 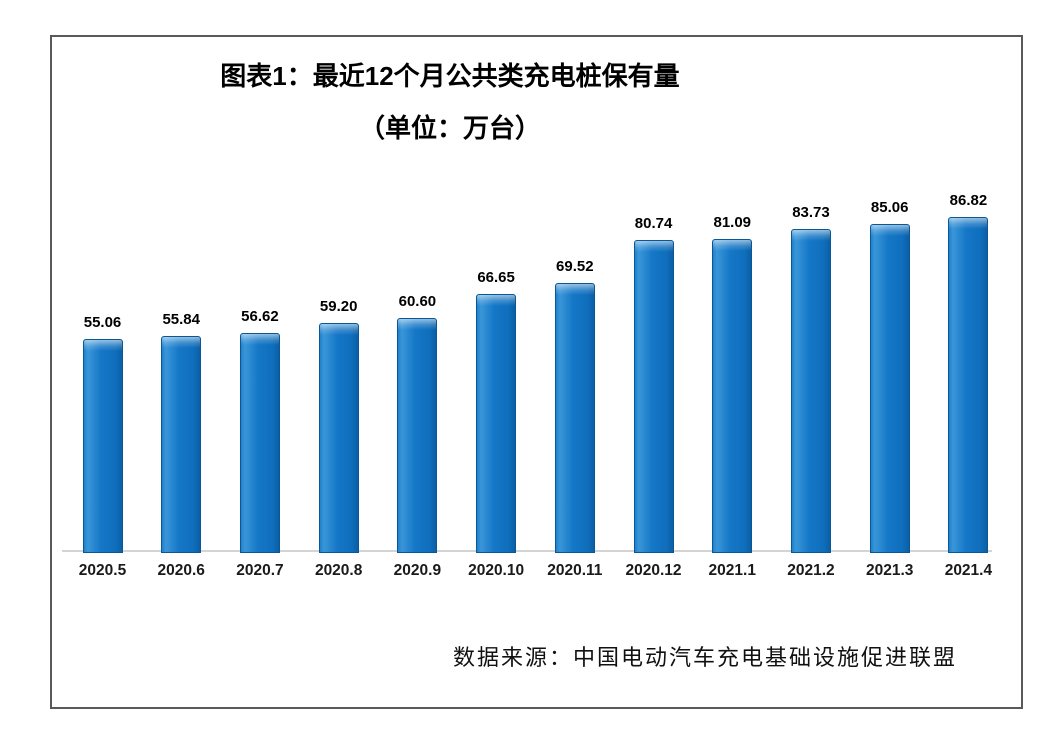 I want to click on x-axis-tick-label: 2020.11, so click(x=575, y=570).